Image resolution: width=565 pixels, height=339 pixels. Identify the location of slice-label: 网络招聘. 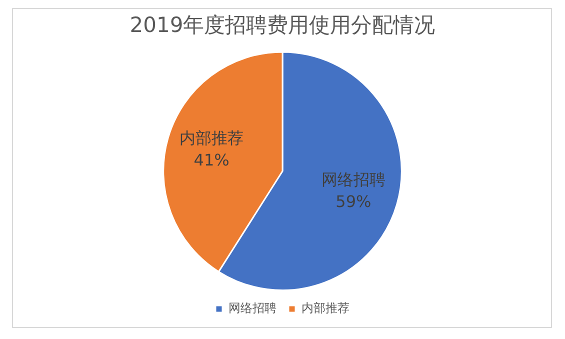
(353, 179).